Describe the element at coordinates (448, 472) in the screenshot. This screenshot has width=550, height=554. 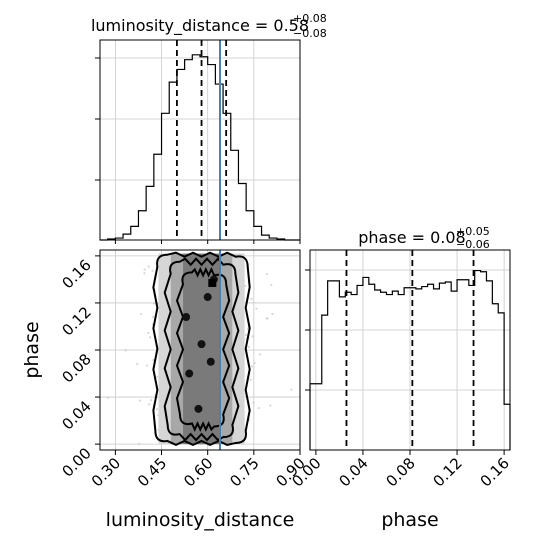
I see `ph-x-tick-label-3: 0.12` at that location.